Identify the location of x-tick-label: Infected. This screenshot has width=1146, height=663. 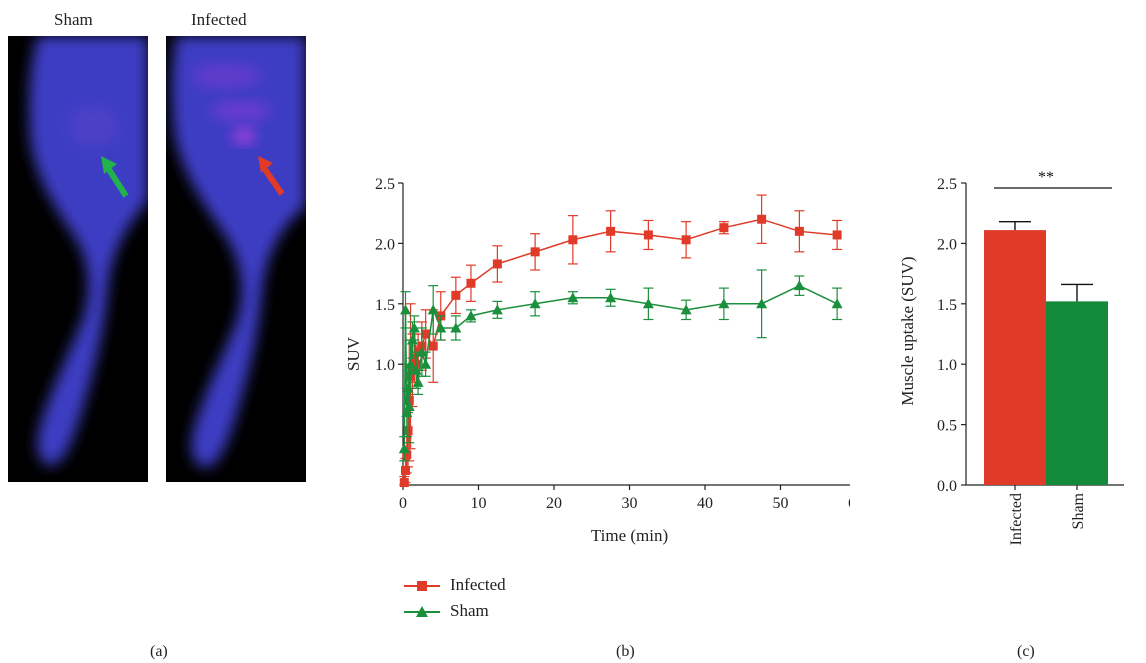
(1016, 519).